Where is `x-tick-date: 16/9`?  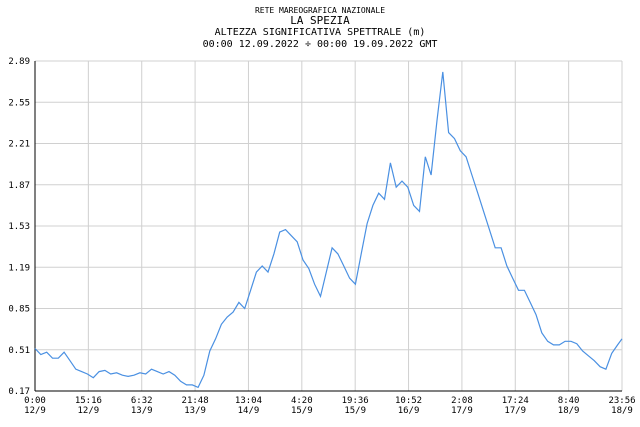
x-tick-date: 16/9 is located at coordinates (409, 411).